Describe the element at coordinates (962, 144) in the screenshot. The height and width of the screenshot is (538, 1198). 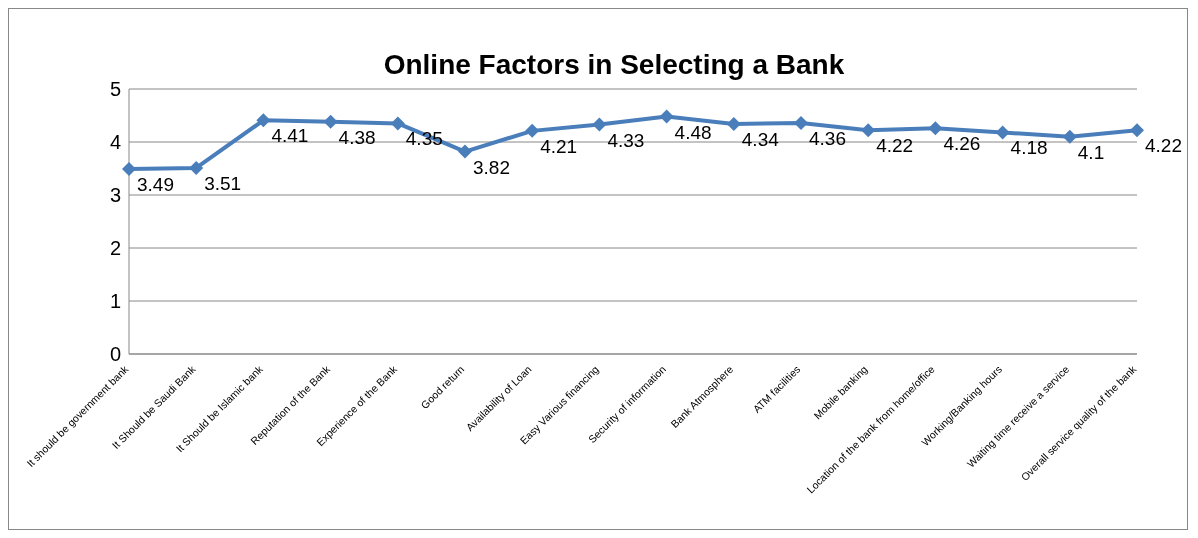
I see `data-label: 4.26` at that location.